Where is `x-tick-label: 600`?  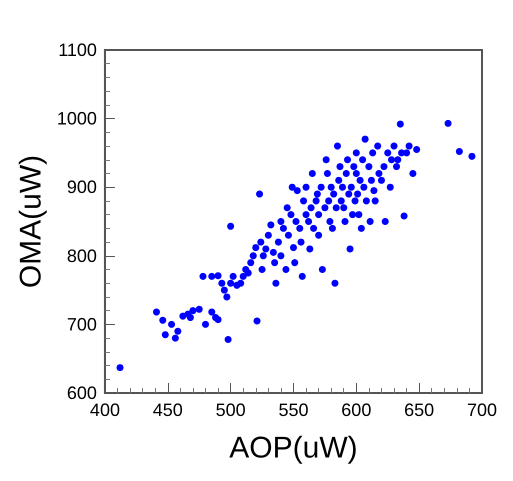
x-tick-label: 600 is located at coordinates (356, 410).